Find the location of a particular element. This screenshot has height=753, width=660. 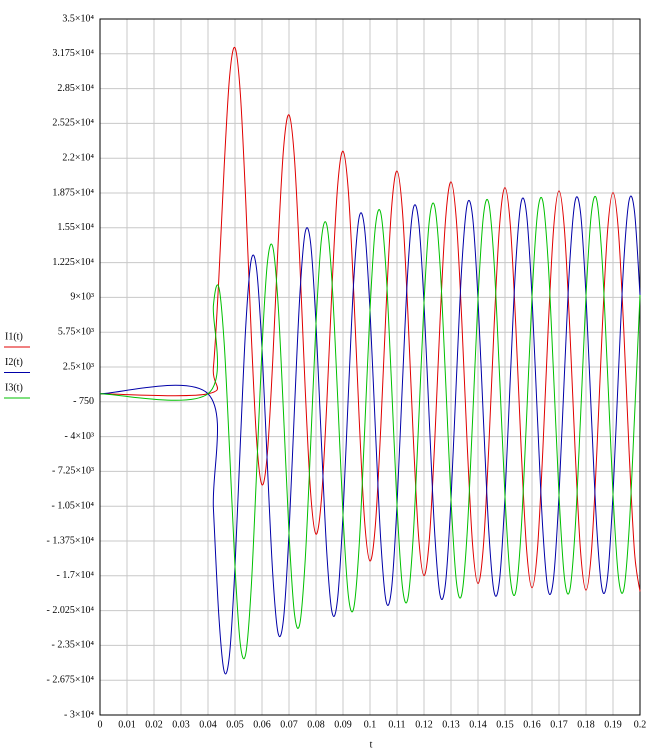

x-tick-label: 0.09 is located at coordinates (343, 724).